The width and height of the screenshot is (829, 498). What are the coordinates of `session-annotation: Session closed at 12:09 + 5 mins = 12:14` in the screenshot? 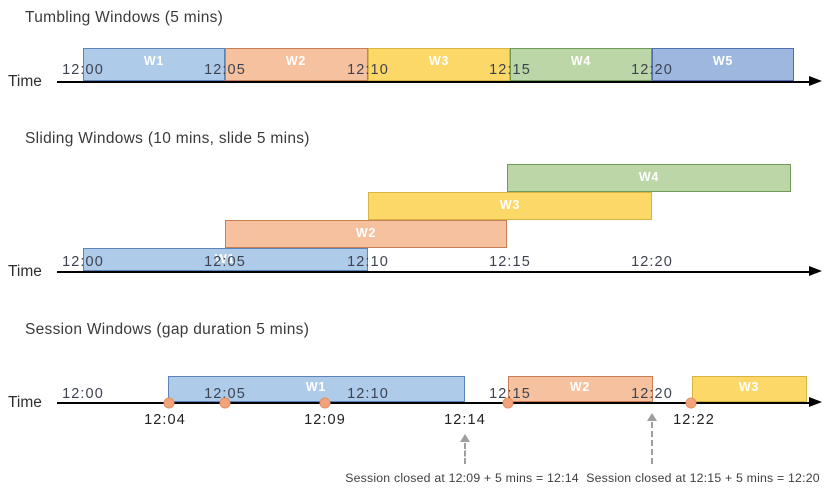 It's located at (462, 478).